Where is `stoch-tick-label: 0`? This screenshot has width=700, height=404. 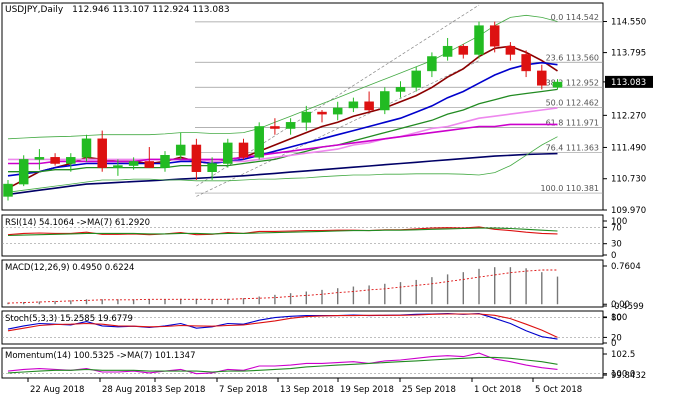 stoch-tick-label: 0 is located at coordinates (613, 344).